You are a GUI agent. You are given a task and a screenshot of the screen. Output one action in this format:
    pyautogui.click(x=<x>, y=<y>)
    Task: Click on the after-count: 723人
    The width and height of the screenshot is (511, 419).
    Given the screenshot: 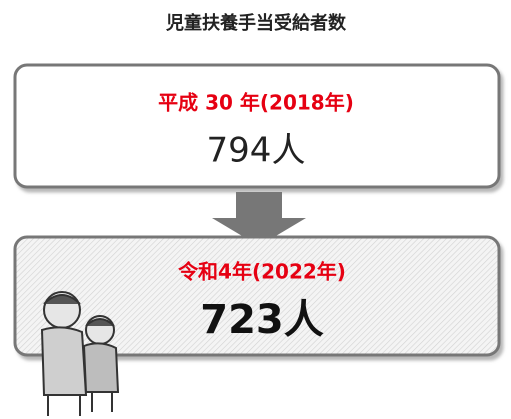 What is the action you would take?
    pyautogui.click(x=262, y=320)
    